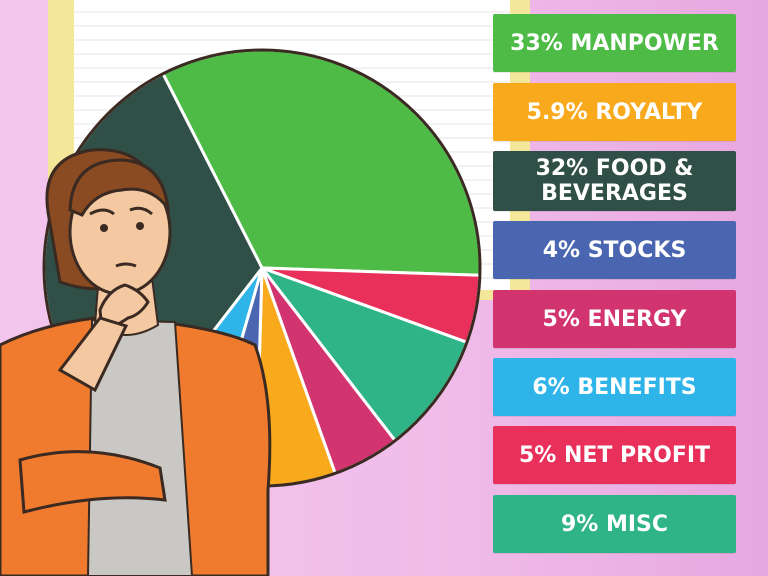 Image resolution: width=768 pixels, height=576 pixels. What do you see at coordinates (104, 228) in the screenshot?
I see `woman-left-eye` at bounding box center [104, 228].